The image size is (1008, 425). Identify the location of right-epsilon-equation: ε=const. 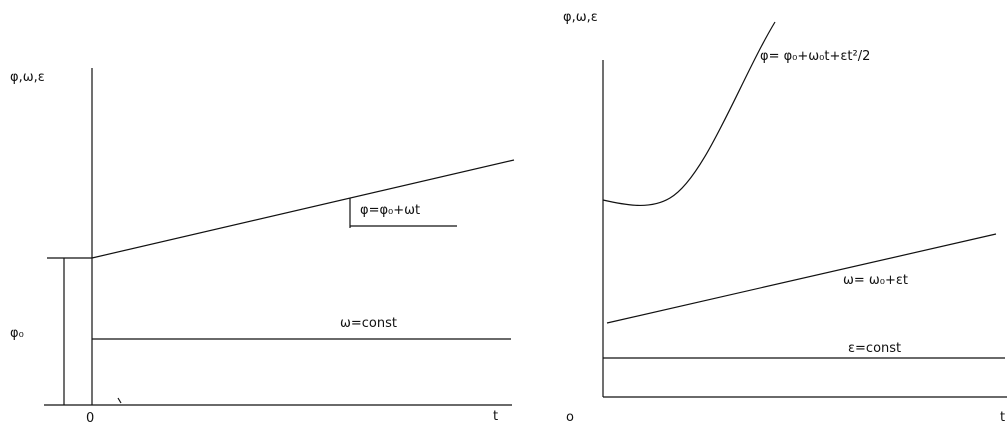
(874, 348).